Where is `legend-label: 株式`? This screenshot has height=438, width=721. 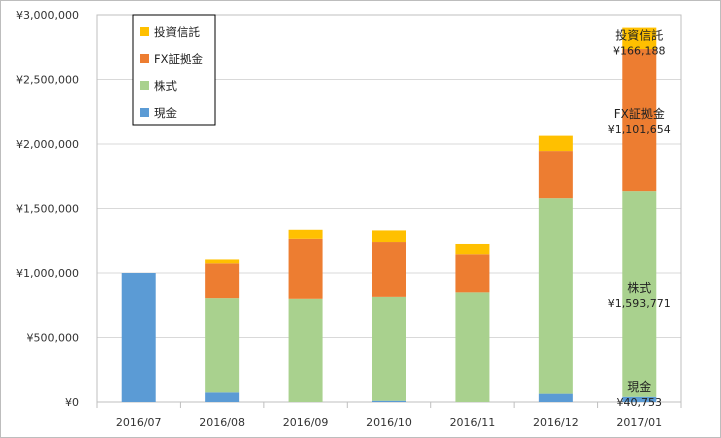 legend-label: 株式 is located at coordinates (165, 86).